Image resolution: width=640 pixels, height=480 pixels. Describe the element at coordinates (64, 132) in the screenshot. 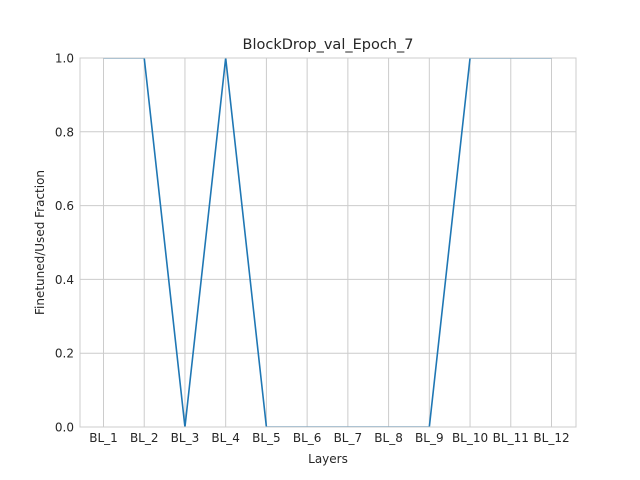

I see `y-tick-label: 0.8` at that location.